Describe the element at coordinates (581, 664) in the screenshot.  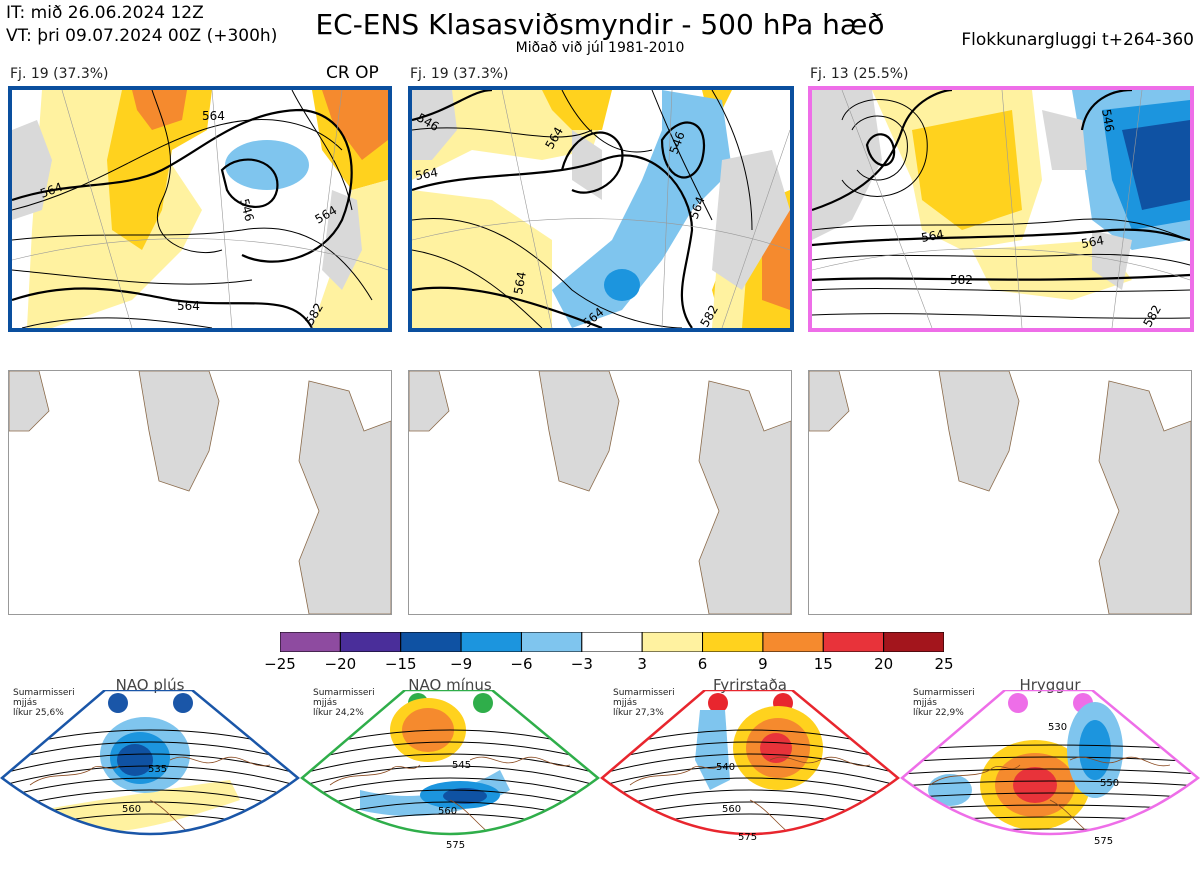
I see `colorbar-tick-label: −3` at that location.